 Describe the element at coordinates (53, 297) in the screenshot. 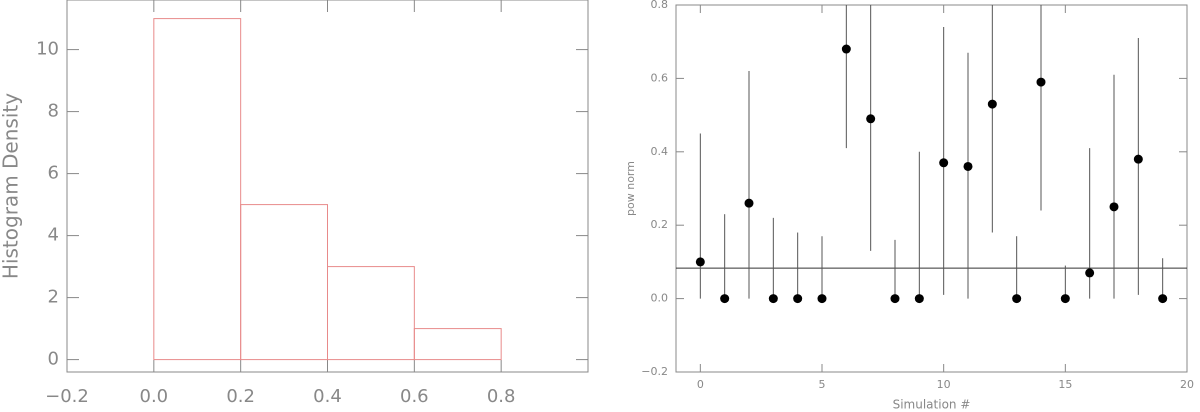

I see `y-tick-label: 2` at that location.